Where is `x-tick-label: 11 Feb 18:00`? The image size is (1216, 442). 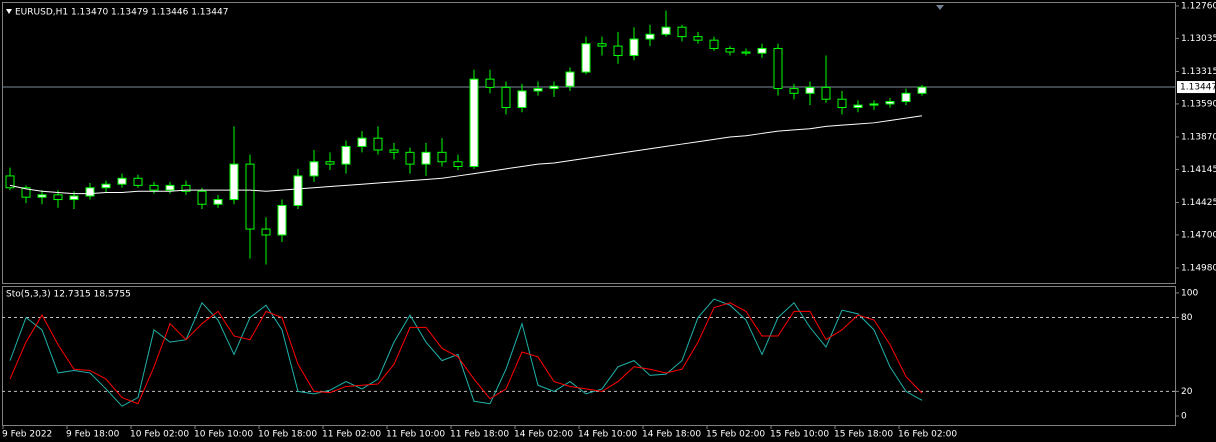
x-tick-label: 11 Feb 18:00 is located at coordinates (479, 435).